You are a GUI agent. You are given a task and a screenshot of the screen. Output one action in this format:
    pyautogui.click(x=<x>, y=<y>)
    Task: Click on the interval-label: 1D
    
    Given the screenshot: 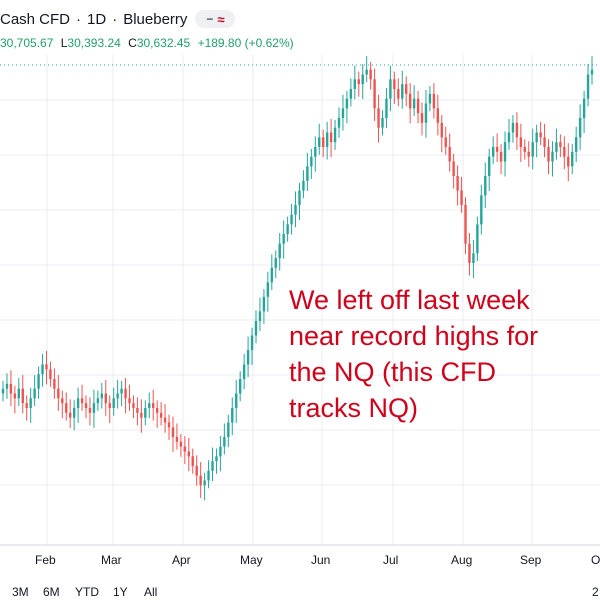 What is the action you would take?
    pyautogui.click(x=97, y=19)
    